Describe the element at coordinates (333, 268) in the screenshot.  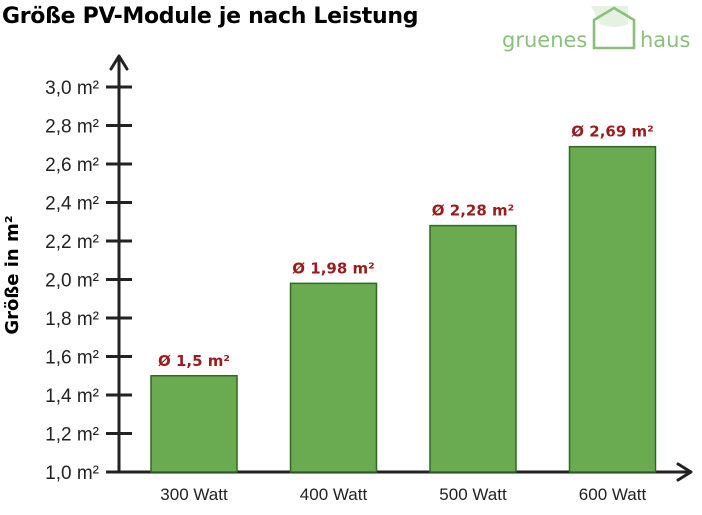
I see `bar-data-label: Ø 1,98 m²` at that location.